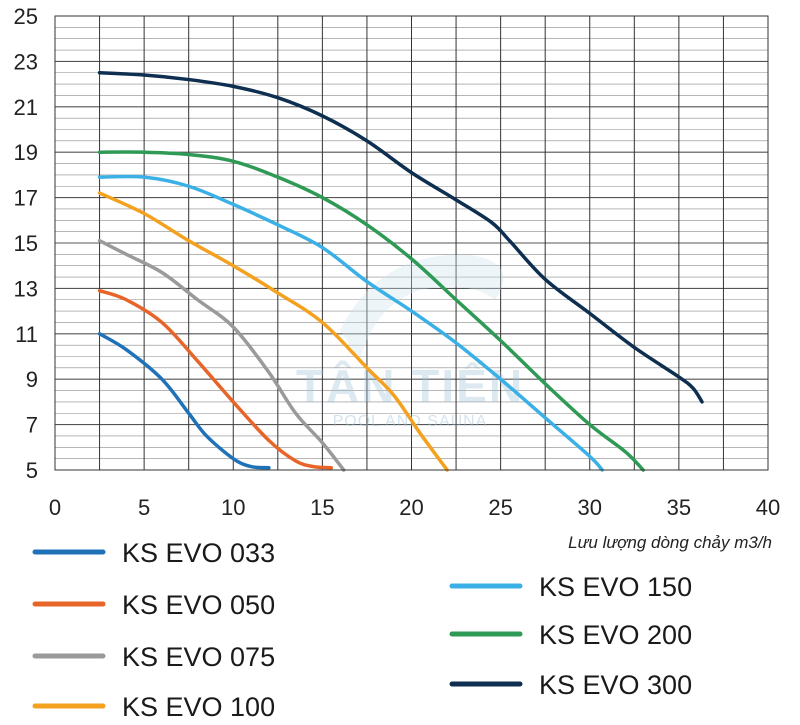 The width and height of the screenshot is (800, 725). Describe the element at coordinates (590, 507) in the screenshot. I see `x-tick-label: 30` at that location.